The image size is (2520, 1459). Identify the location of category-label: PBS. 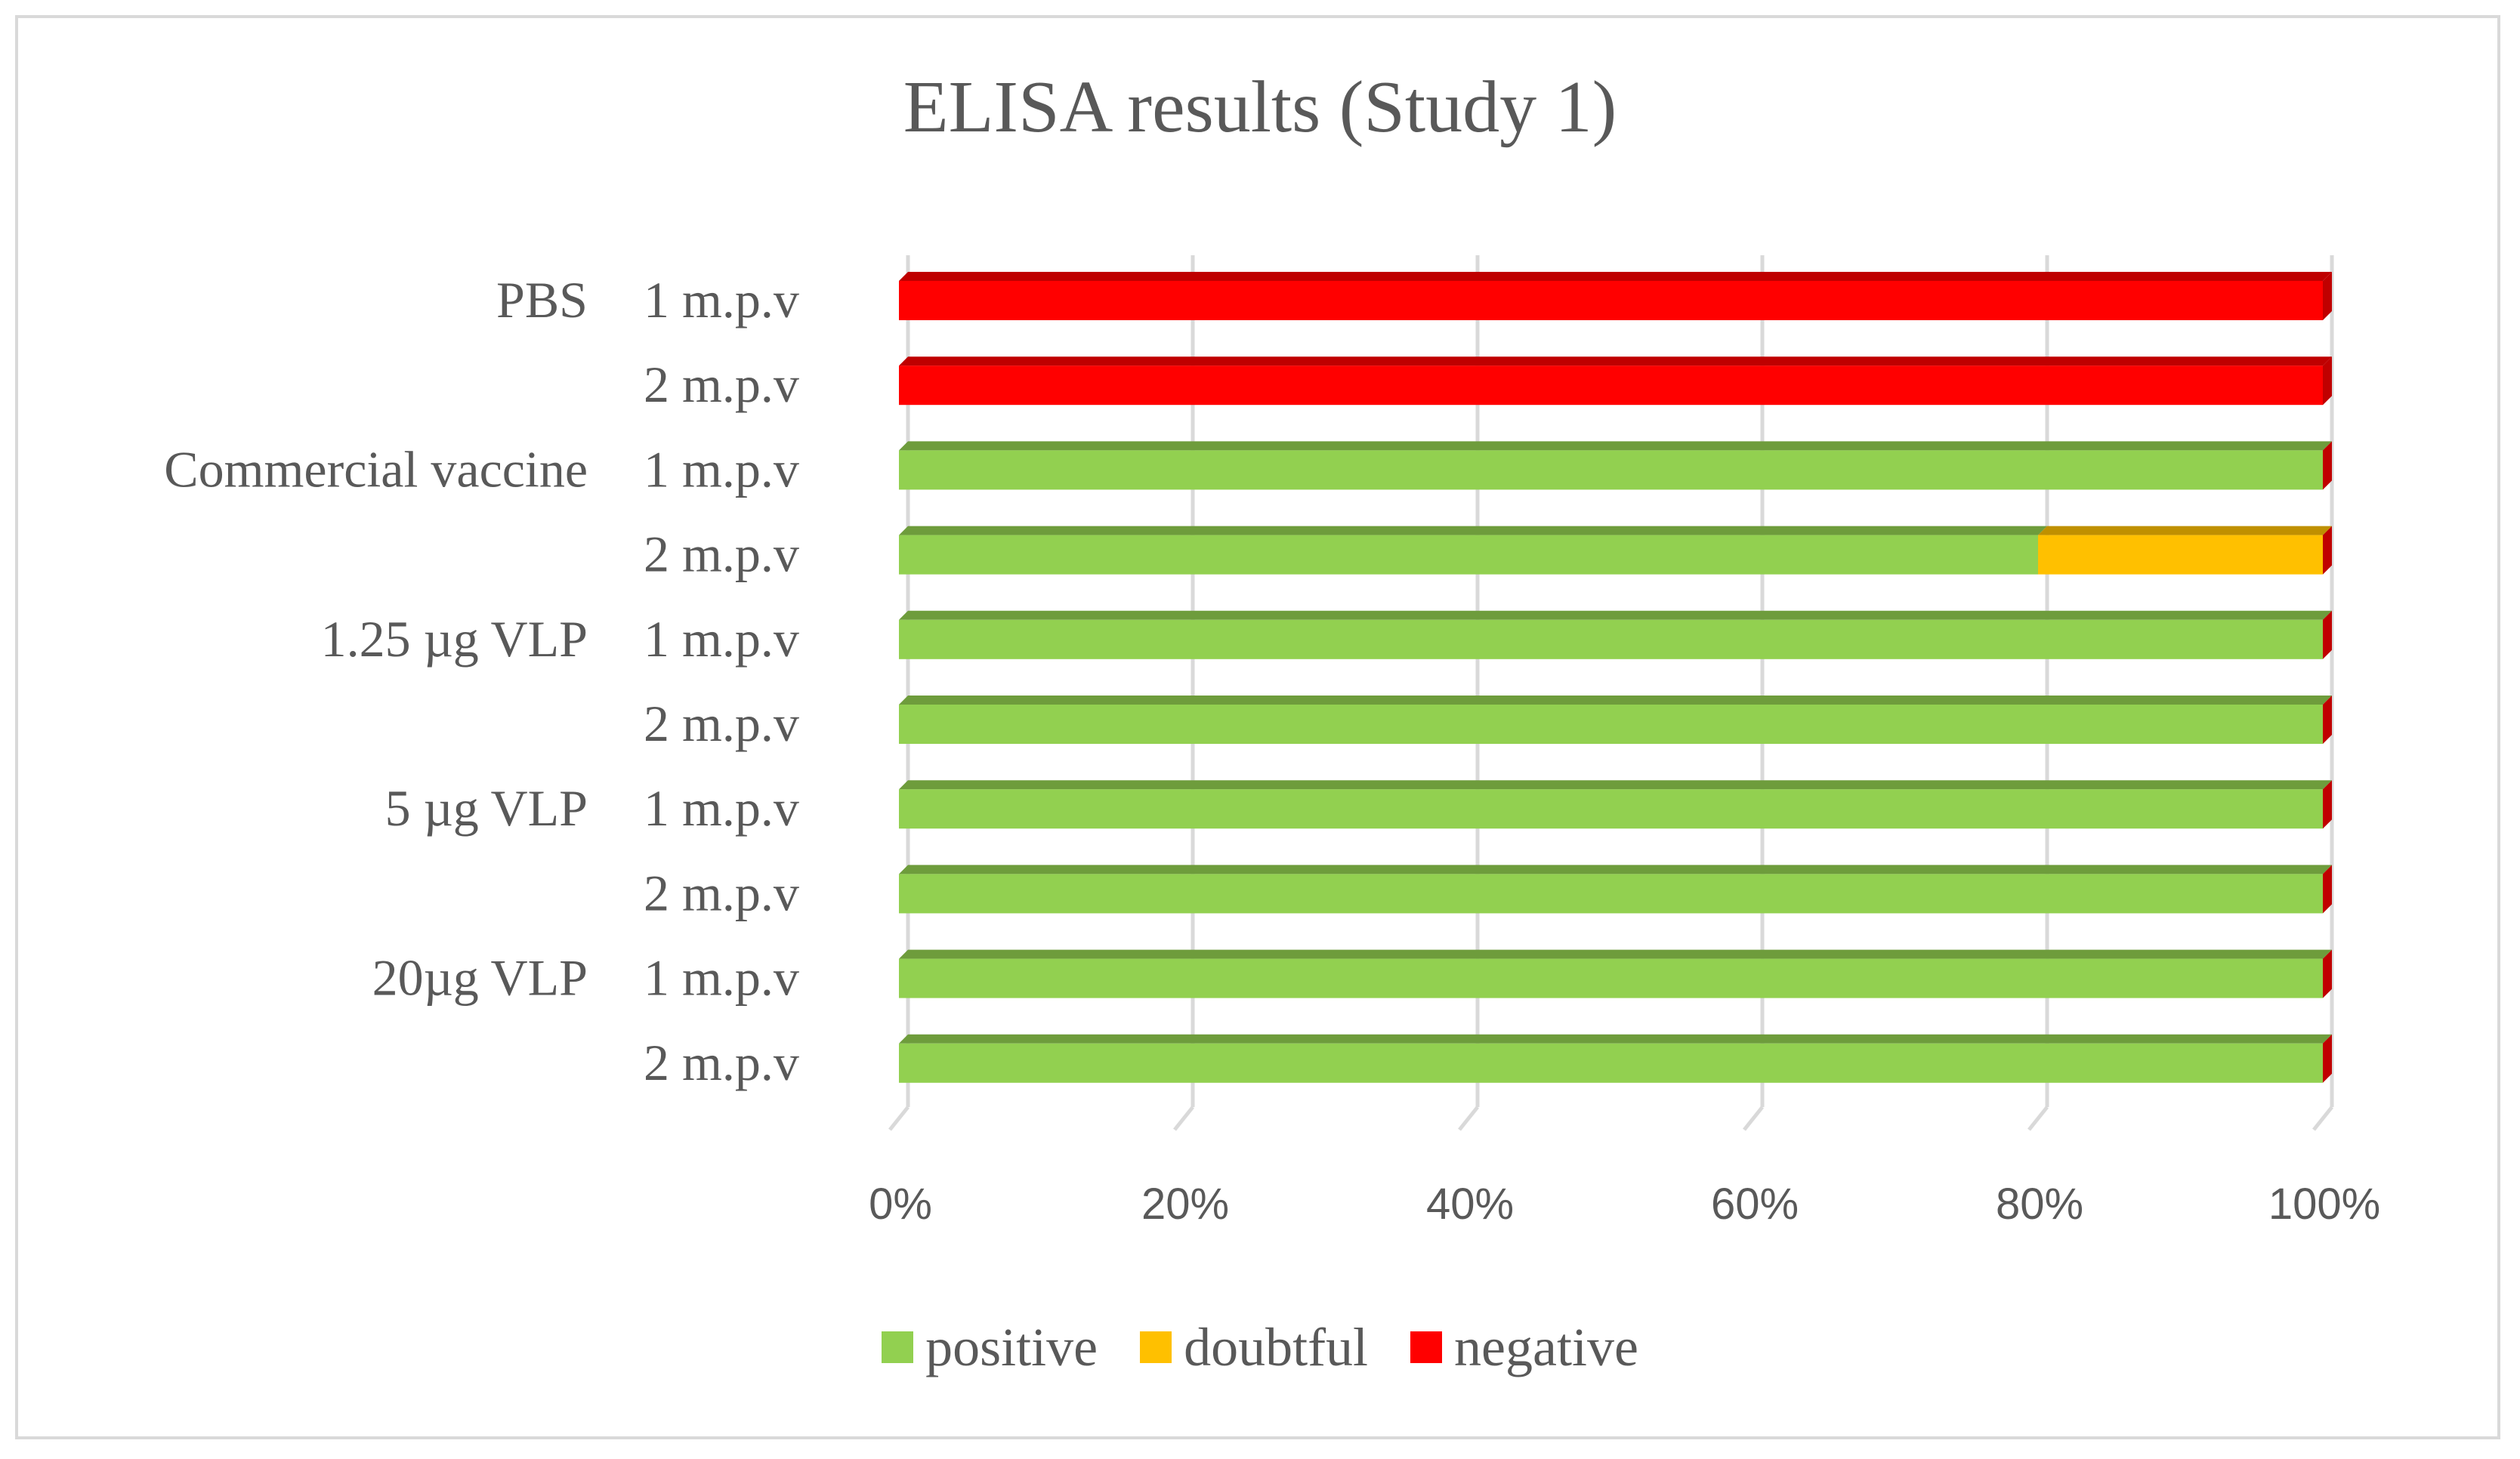
(542, 300).